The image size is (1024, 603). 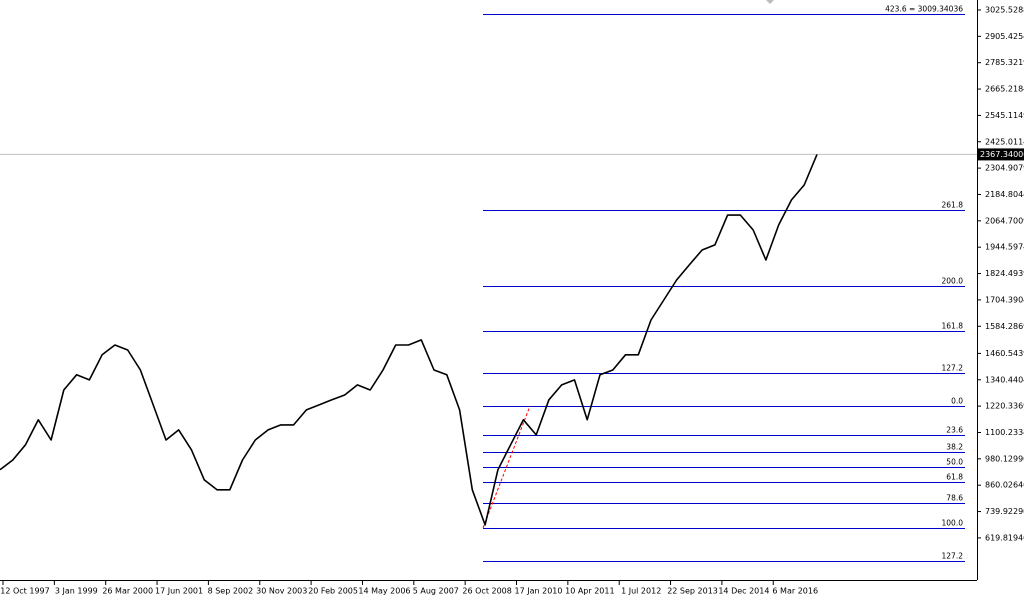 I want to click on last-price-label: 2367.34000, so click(x=1002, y=154).